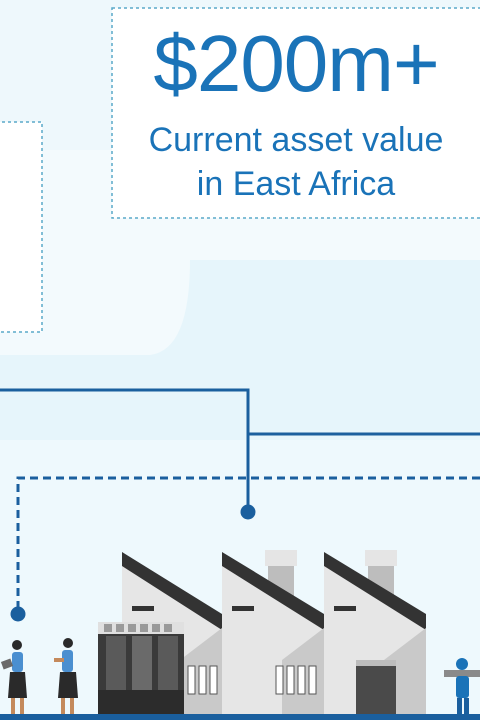 The height and width of the screenshot is (720, 480). What do you see at coordinates (296, 140) in the screenshot?
I see `asset-value-caption-line-1: Current asset value` at bounding box center [296, 140].